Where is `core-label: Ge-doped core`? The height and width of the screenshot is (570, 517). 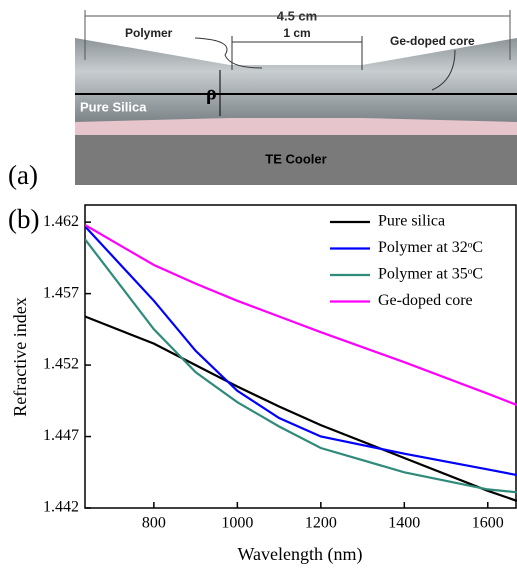 core-label: Ge-doped core is located at coordinates (432, 41).